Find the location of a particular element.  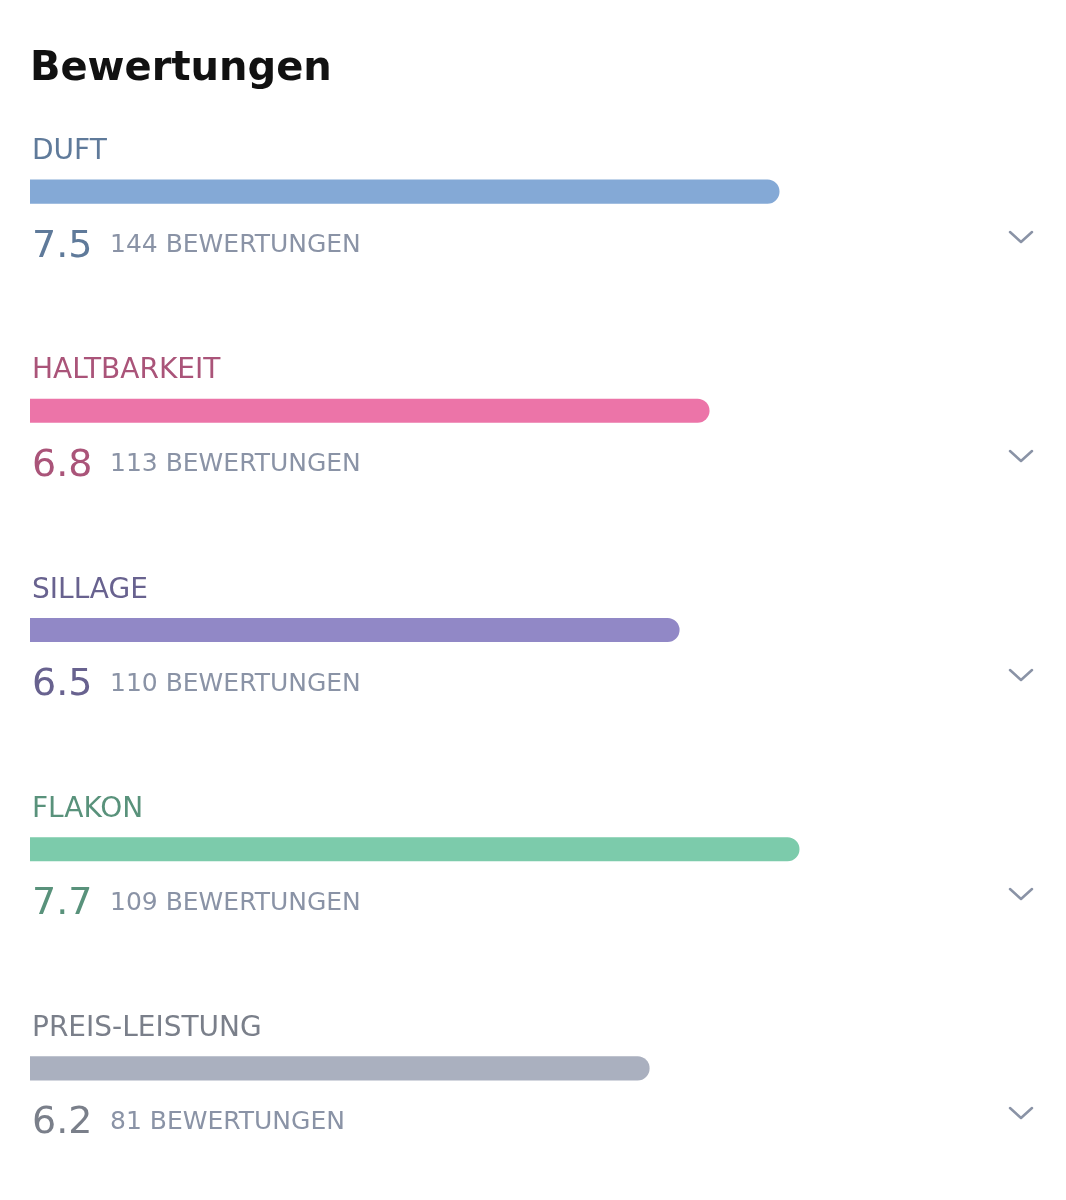

data-label: 6.8 is located at coordinates (62, 463).